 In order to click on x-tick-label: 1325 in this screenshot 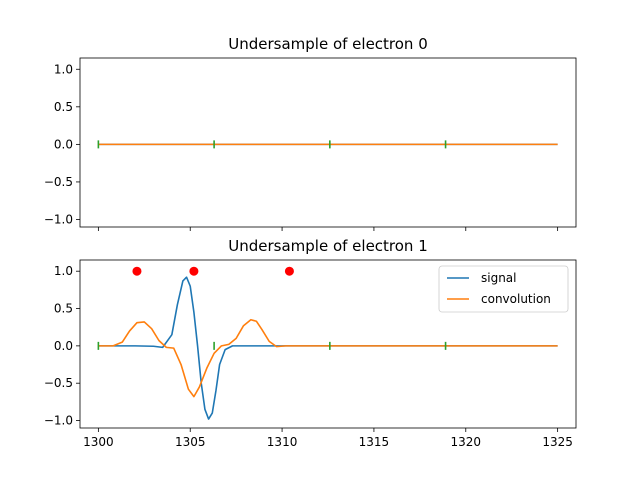, I will do `click(557, 442)`.